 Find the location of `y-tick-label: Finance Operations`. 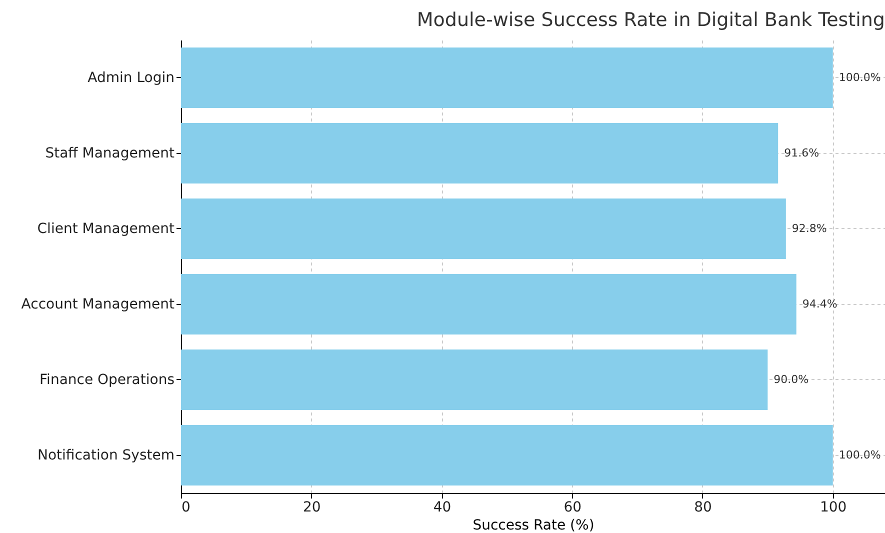

y-tick-label: Finance Operations is located at coordinates (107, 380).